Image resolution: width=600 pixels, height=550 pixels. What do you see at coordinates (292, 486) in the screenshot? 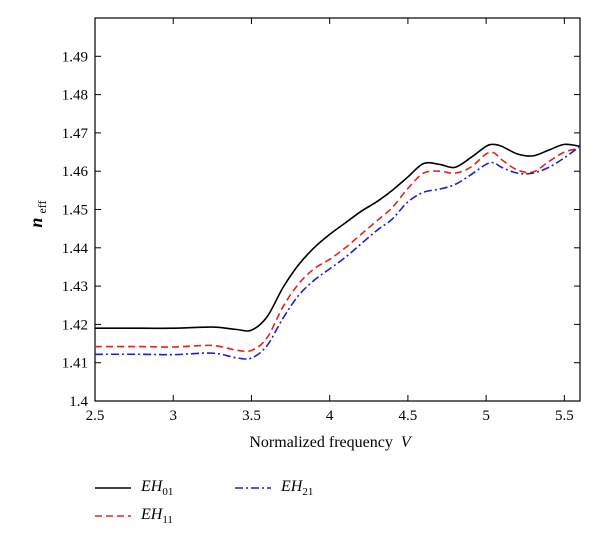
I see `legend-label-eh21-main: EH` at bounding box center [292, 486].